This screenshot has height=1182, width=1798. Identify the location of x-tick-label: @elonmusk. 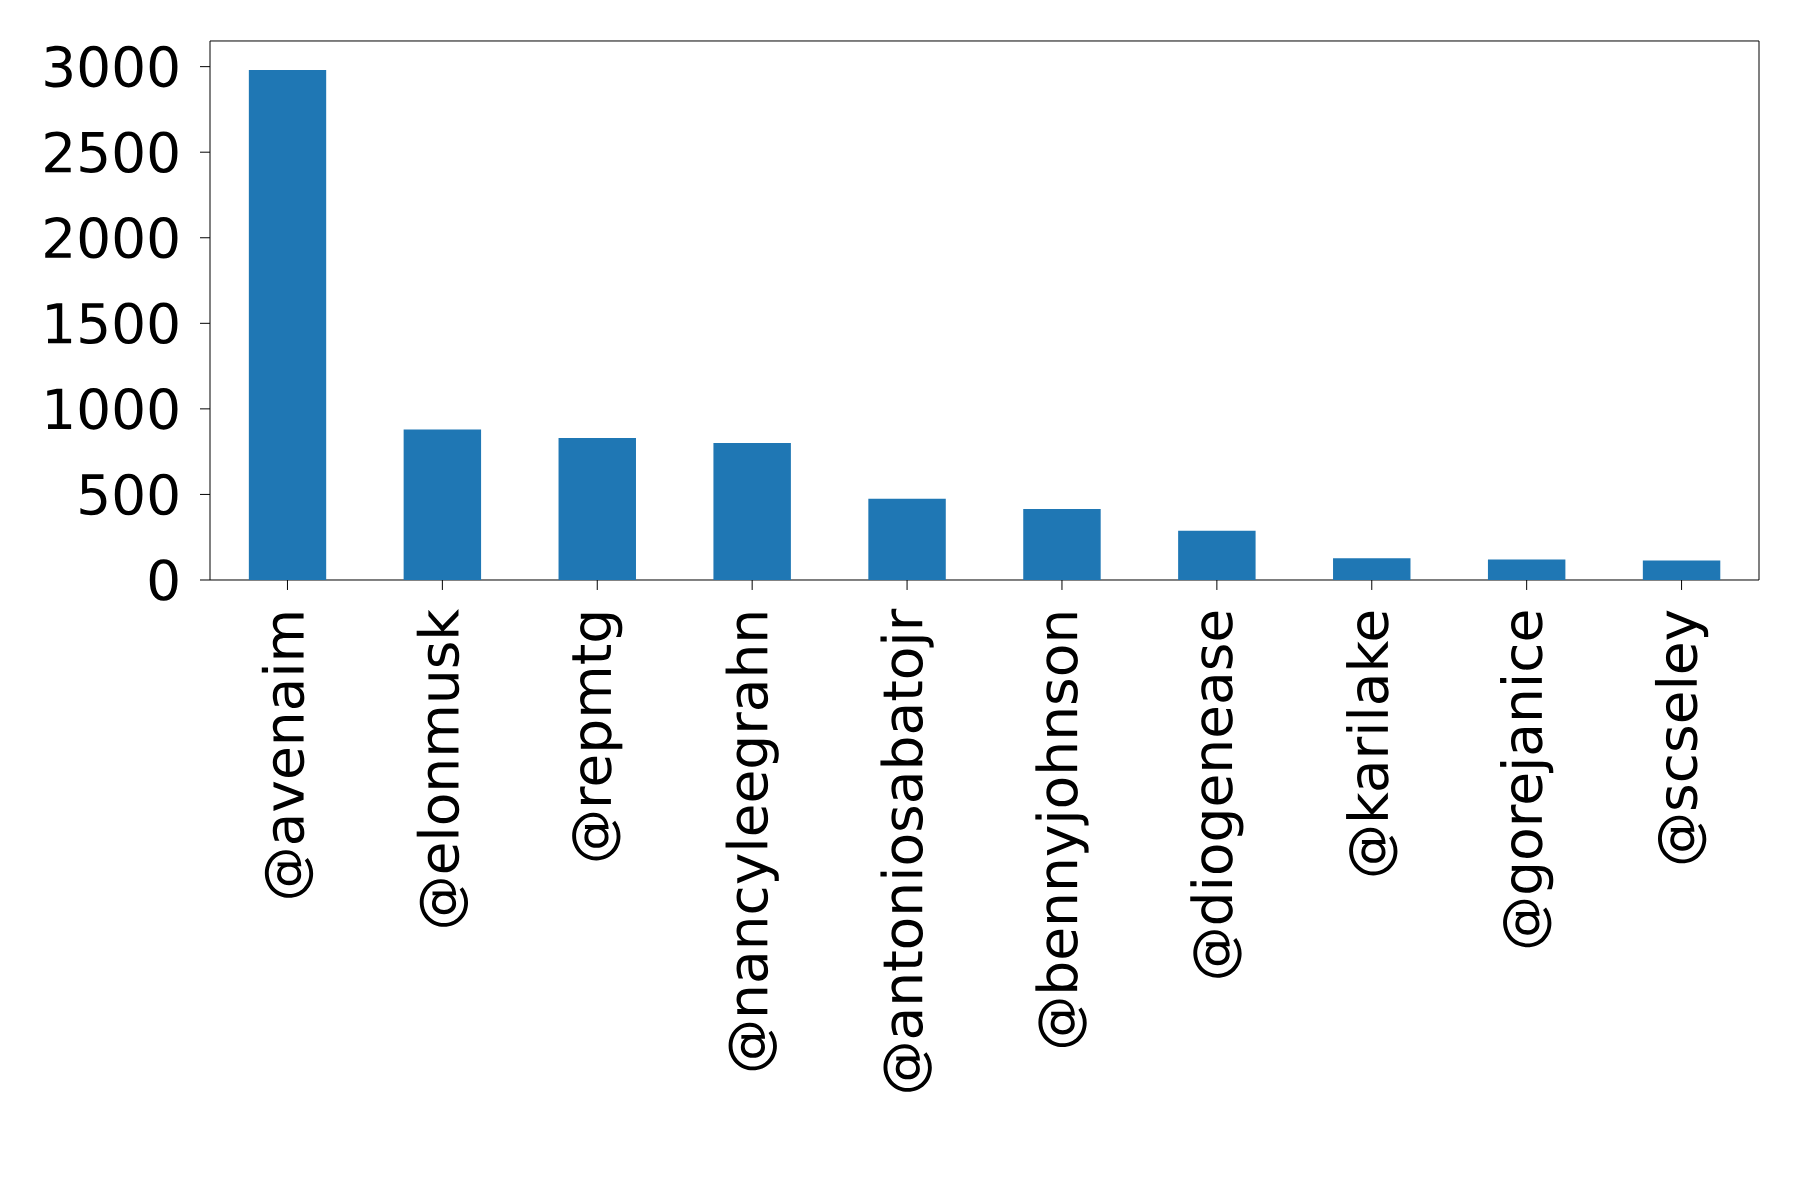
(442, 767).